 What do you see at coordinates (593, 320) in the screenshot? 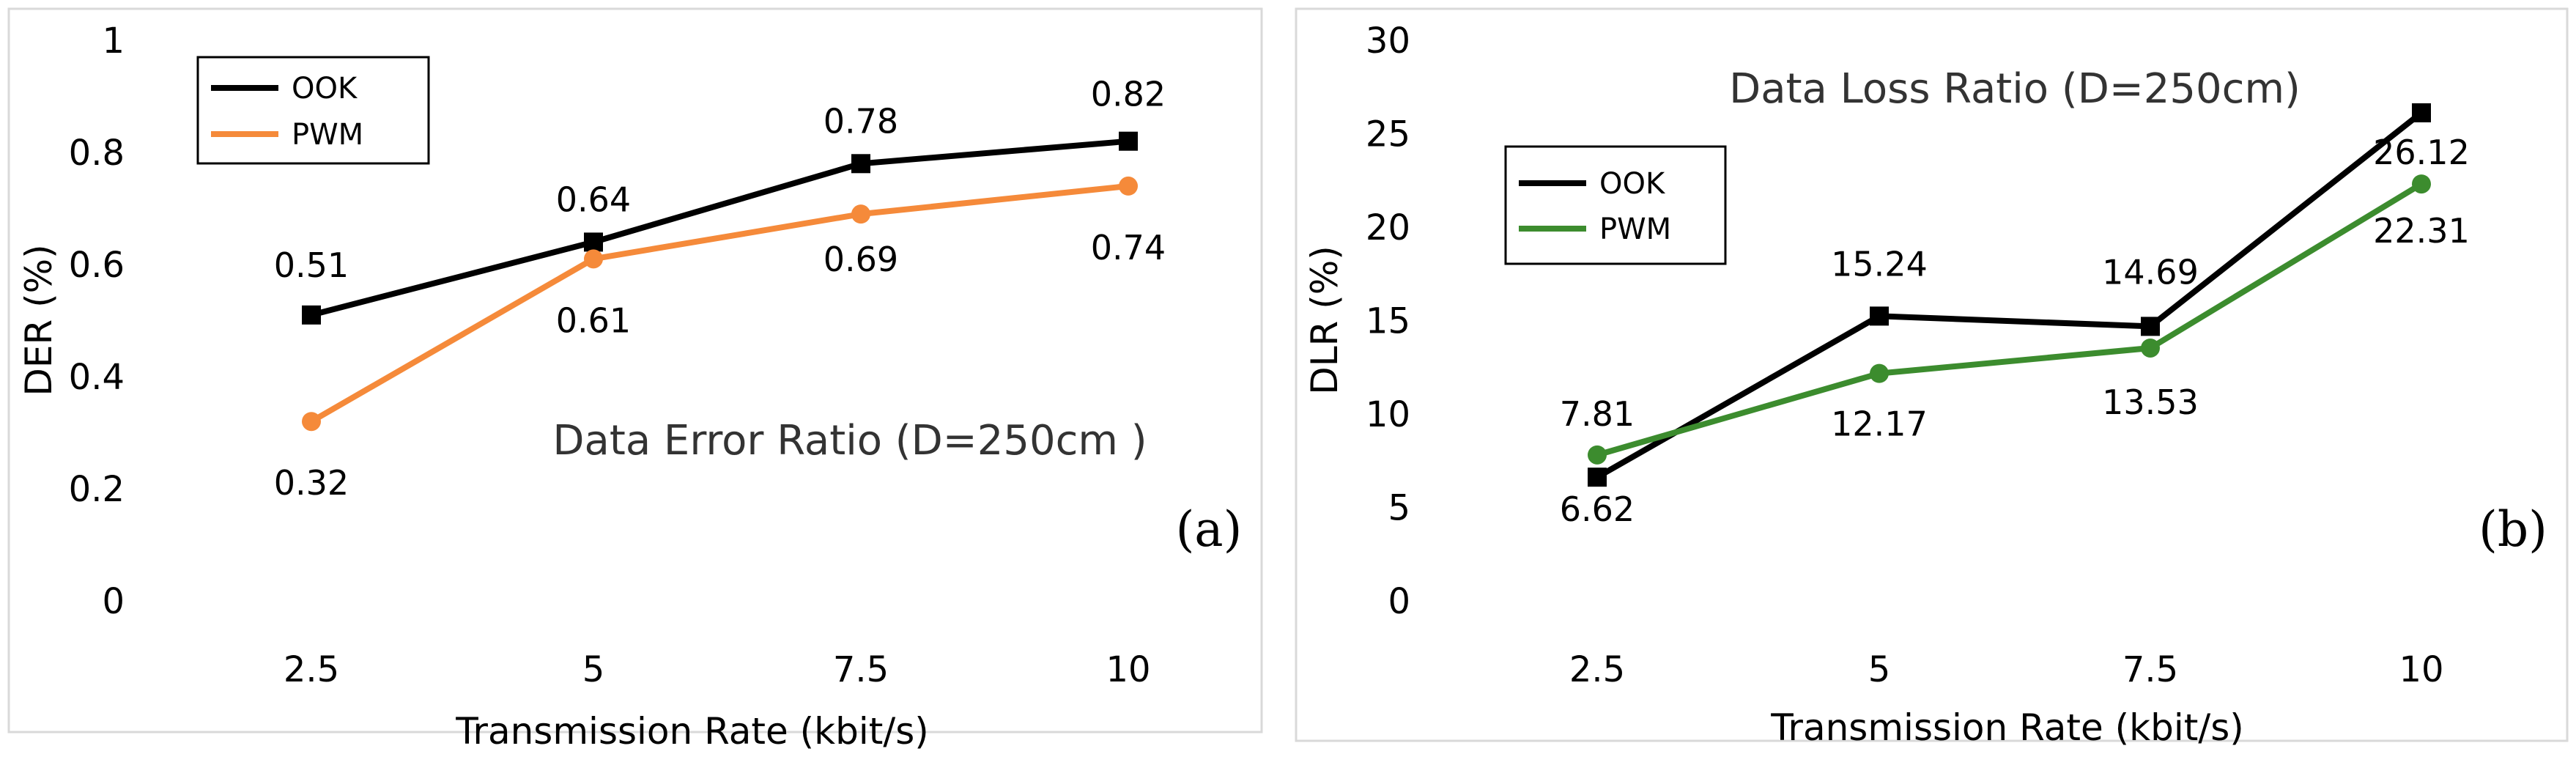
I see `data-label-pwm: 0.61` at bounding box center [593, 320].